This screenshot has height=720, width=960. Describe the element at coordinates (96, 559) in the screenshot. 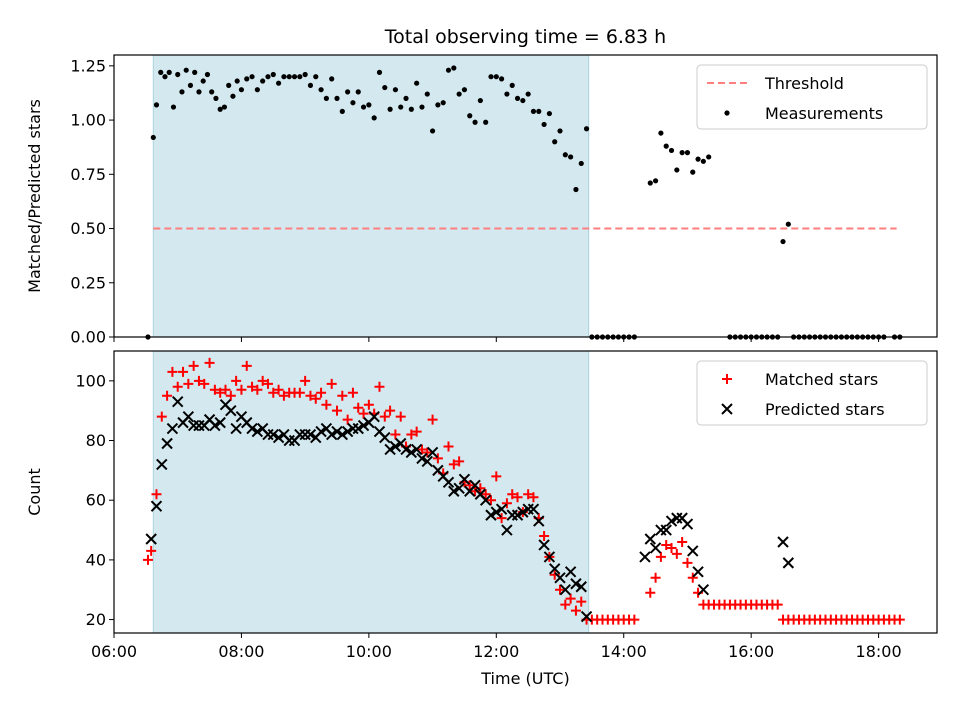

I see `y-tick-label: 40` at that location.